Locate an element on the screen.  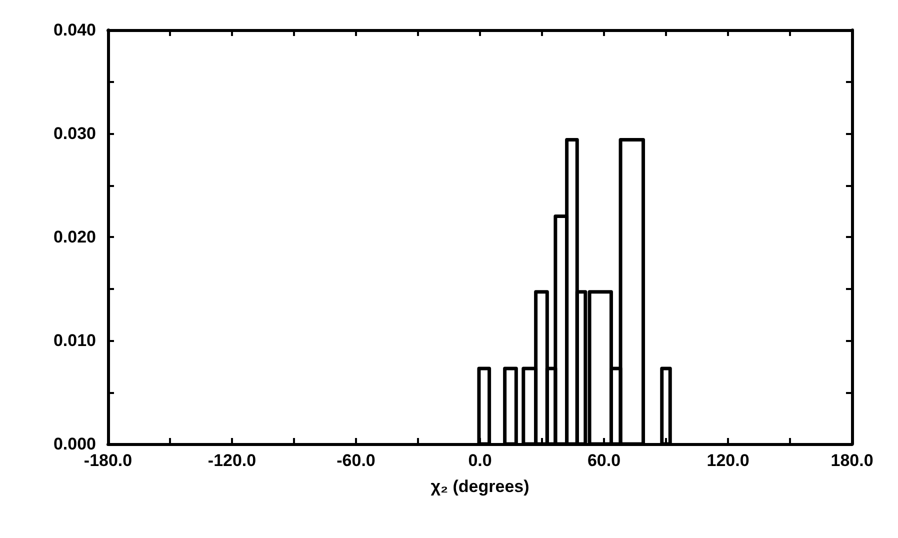
x-tick-label: -120.0 is located at coordinates (232, 460).